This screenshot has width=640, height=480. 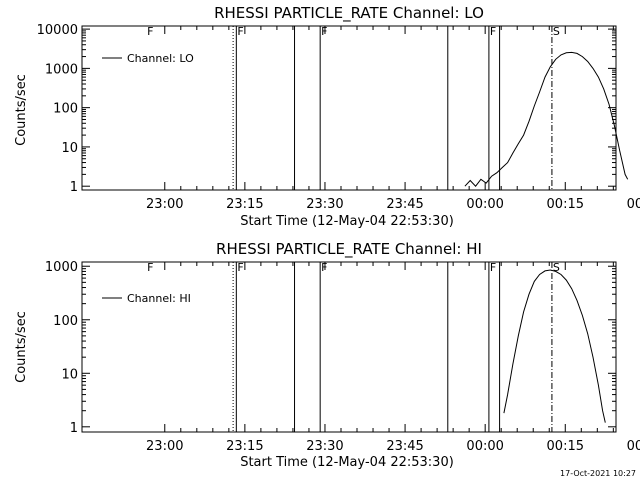 What do you see at coordinates (74, 187) in the screenshot?
I see `p1-ytick-label-0: 1` at bounding box center [74, 187].